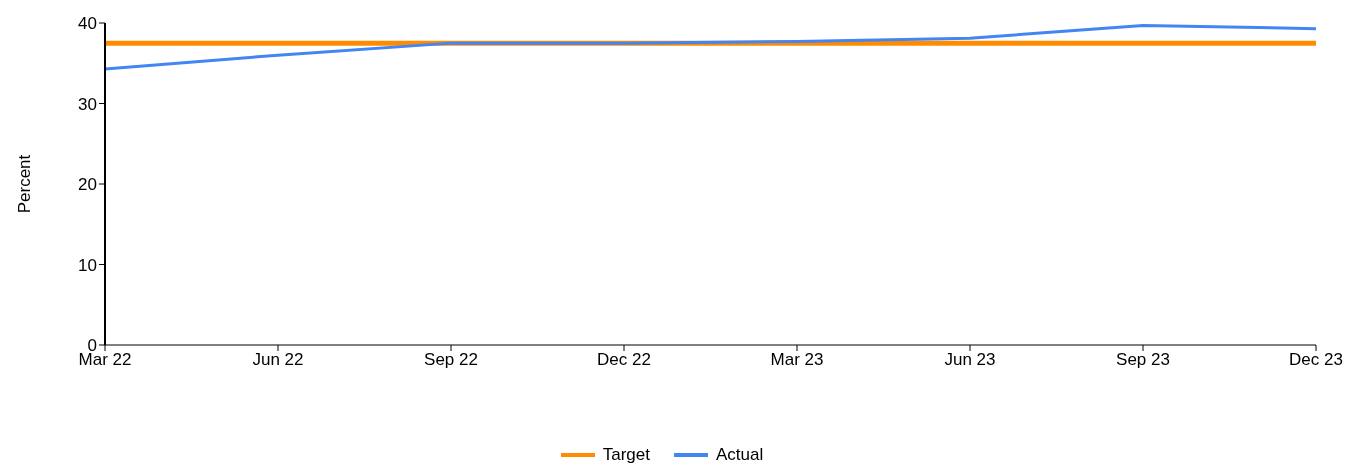  Describe the element at coordinates (626, 455) in the screenshot. I see `legend-label: Target` at that location.